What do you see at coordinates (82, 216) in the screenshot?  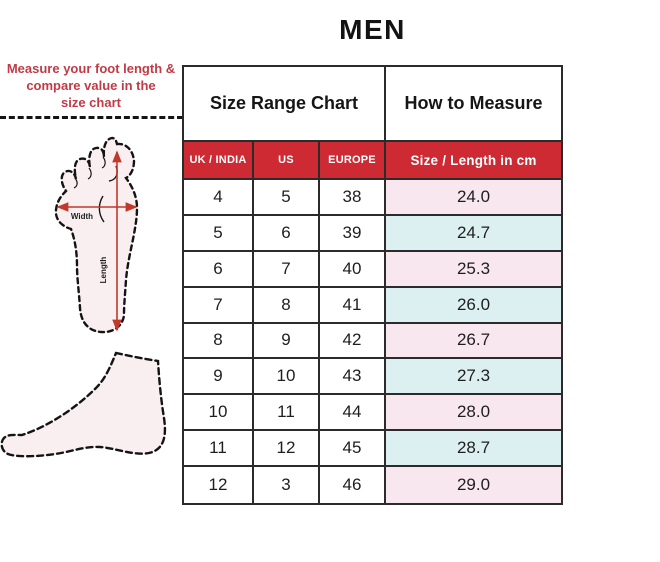 I see `width-label: Width` at bounding box center [82, 216].